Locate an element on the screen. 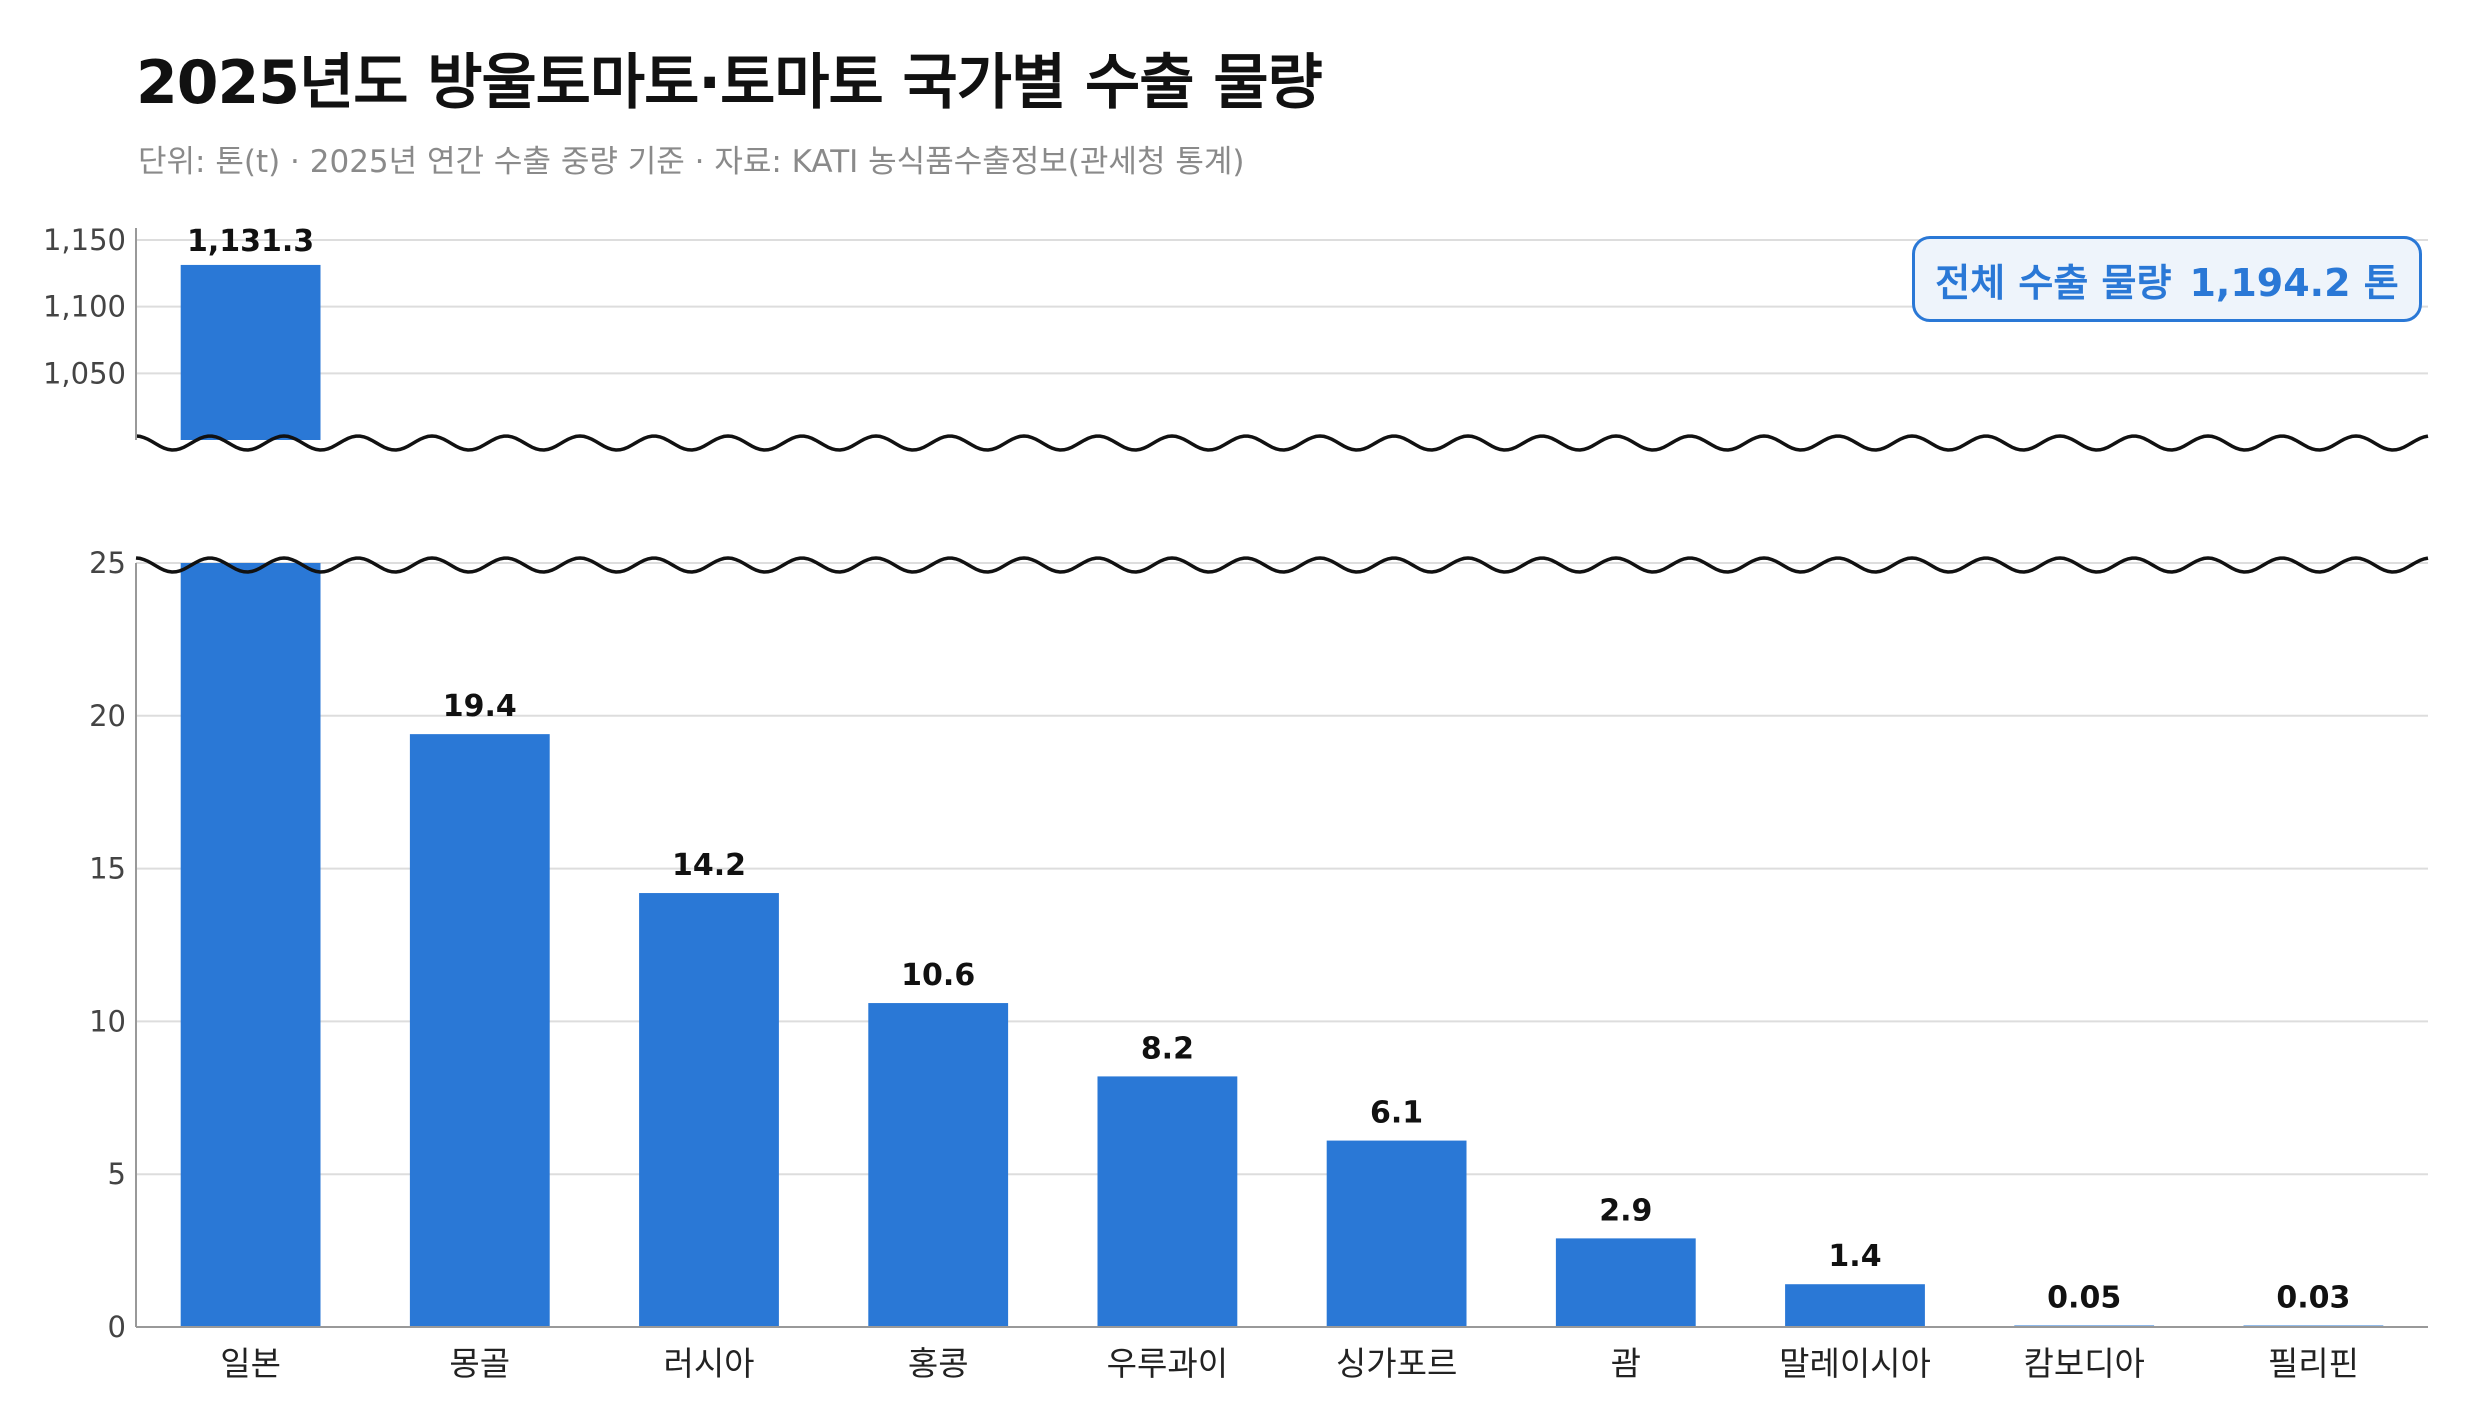 The height and width of the screenshot is (1416, 2474). bar-일본-upper is located at coordinates (250, 352).